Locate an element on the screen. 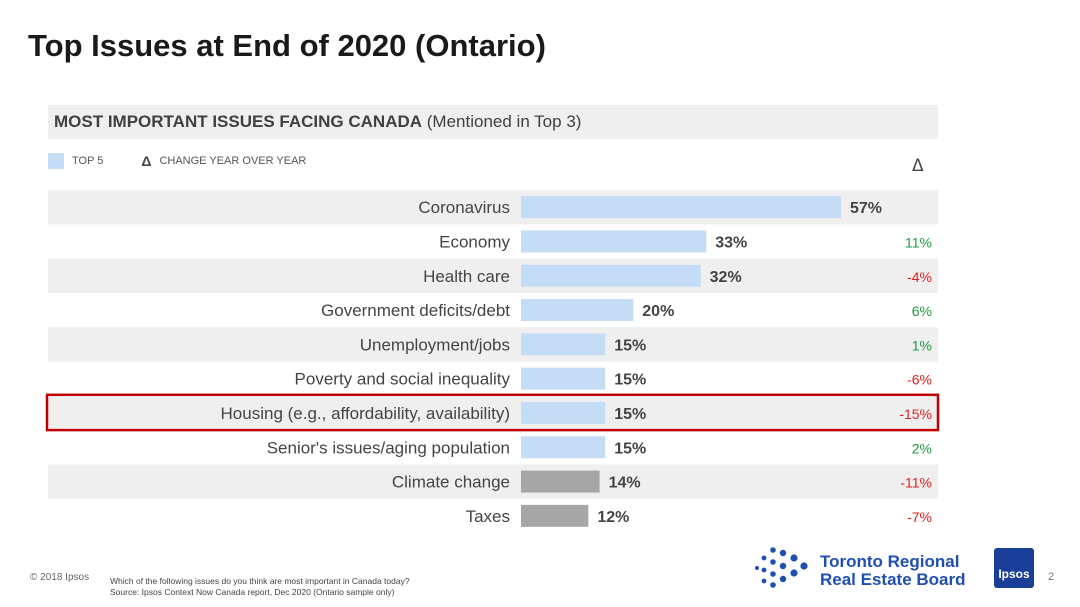 The width and height of the screenshot is (1080, 607). legend-delta-label: CHANGE YEAR OVER YEAR is located at coordinates (233, 161).